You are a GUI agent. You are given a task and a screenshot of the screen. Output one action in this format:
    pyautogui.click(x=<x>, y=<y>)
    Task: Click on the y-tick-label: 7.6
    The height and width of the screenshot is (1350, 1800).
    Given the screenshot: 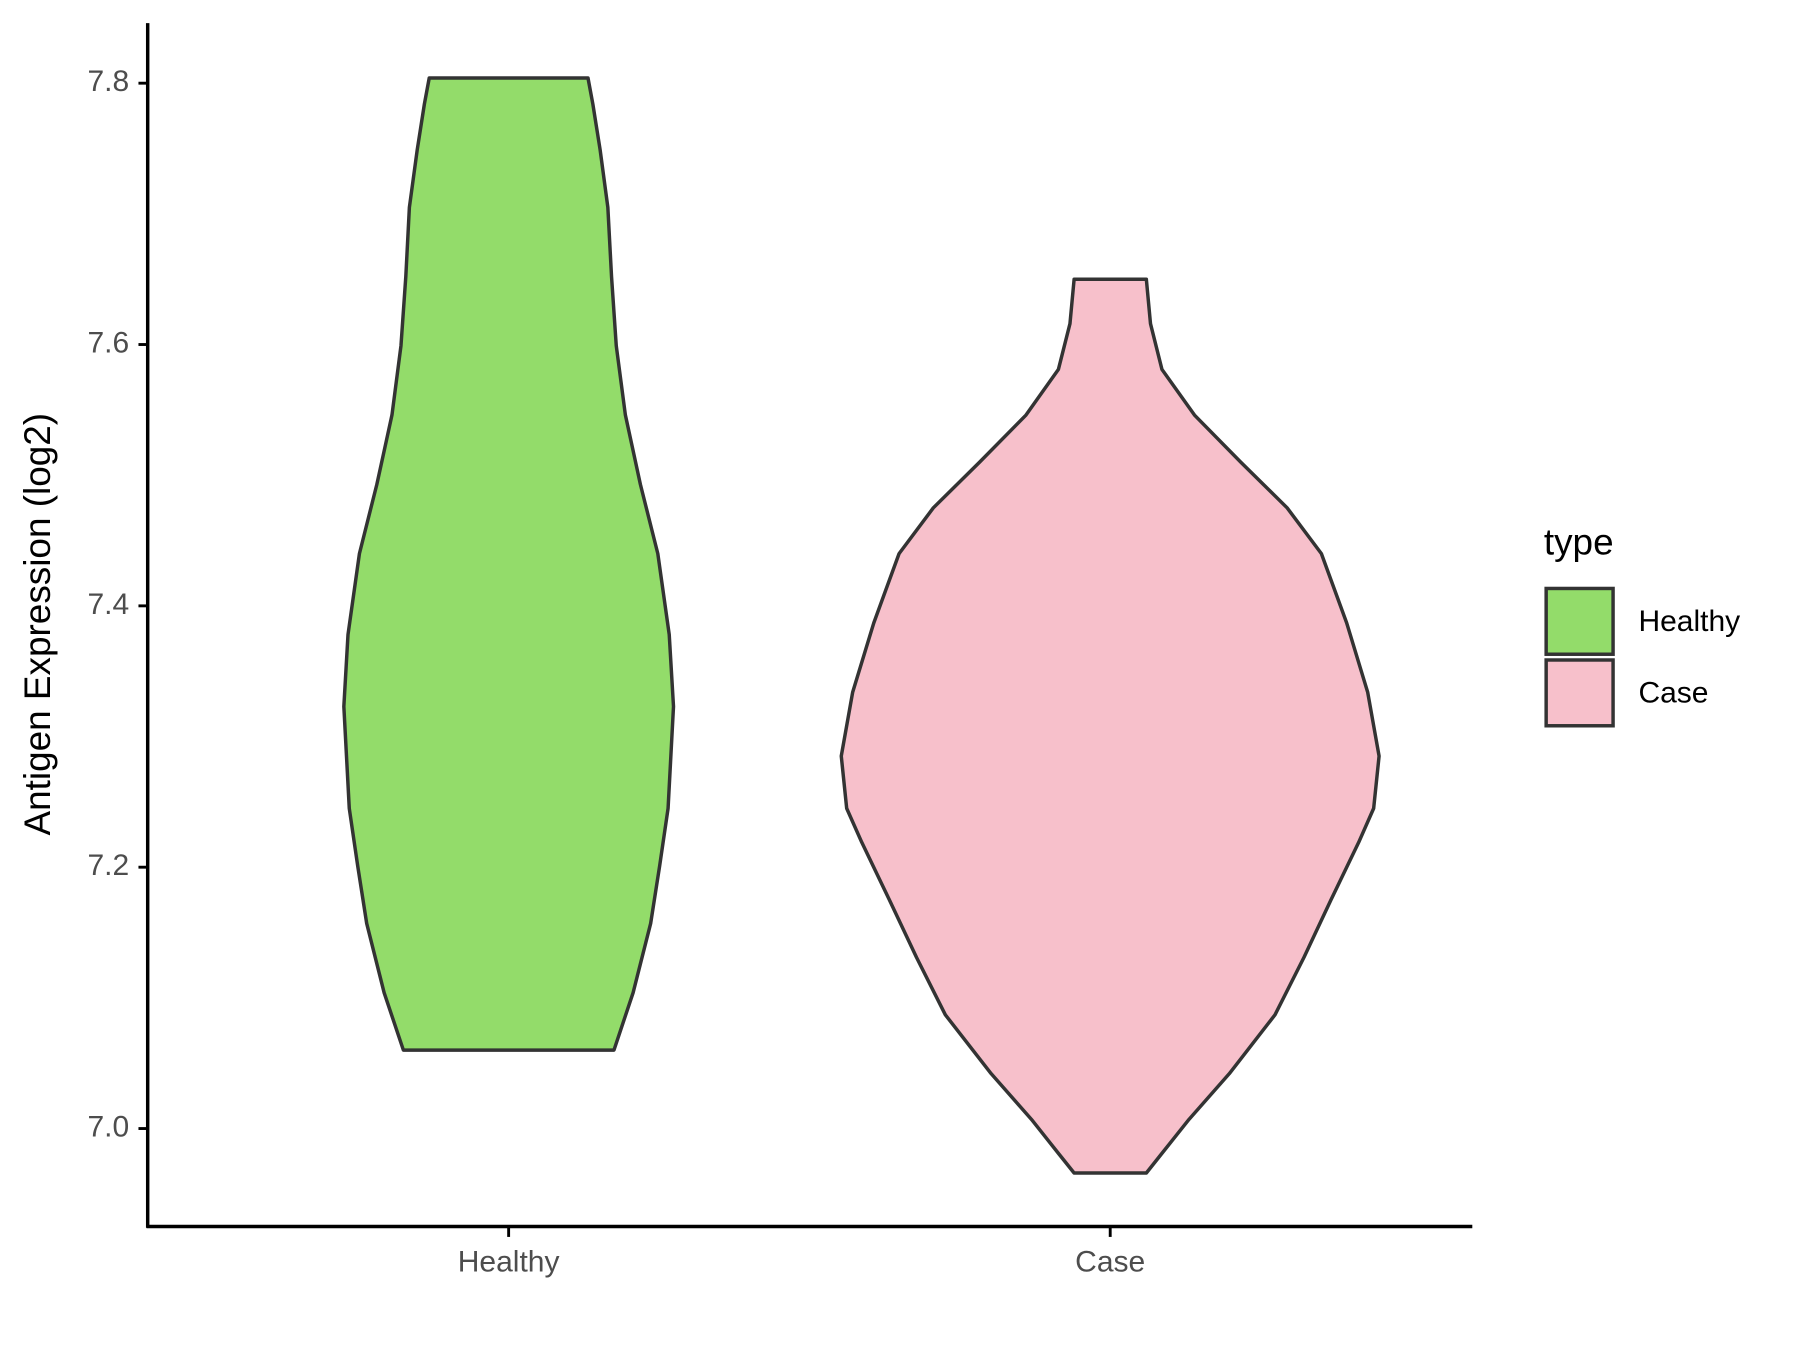 What is the action you would take?
    pyautogui.click(x=109, y=342)
    